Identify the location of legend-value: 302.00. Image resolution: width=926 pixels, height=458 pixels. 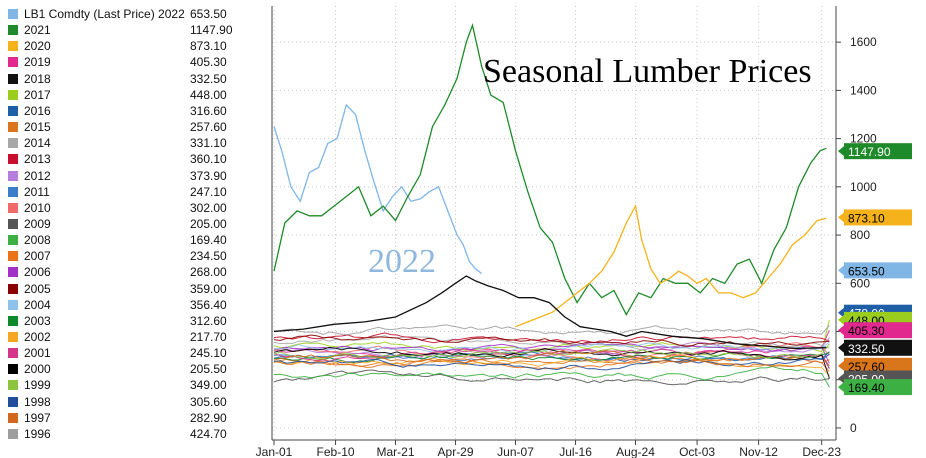
(208, 207).